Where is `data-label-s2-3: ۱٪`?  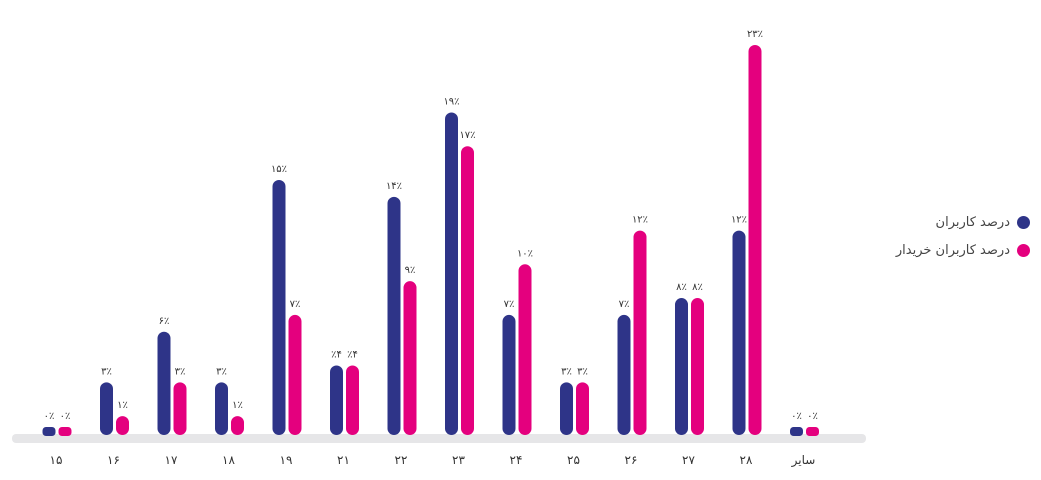
data-label-s2-3: ۱٪ is located at coordinates (237, 405).